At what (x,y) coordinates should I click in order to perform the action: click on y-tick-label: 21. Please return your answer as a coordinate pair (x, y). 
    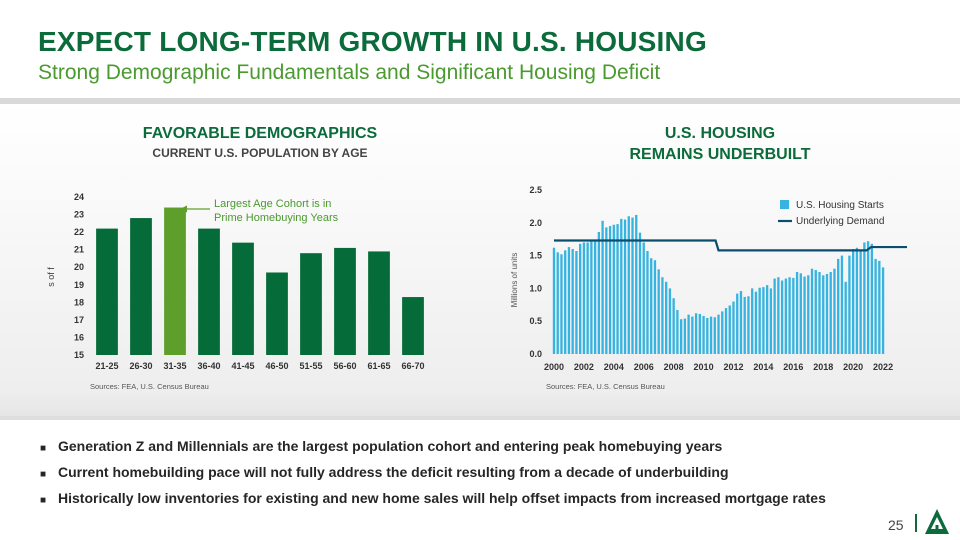
    Looking at the image, I should click on (79, 250).